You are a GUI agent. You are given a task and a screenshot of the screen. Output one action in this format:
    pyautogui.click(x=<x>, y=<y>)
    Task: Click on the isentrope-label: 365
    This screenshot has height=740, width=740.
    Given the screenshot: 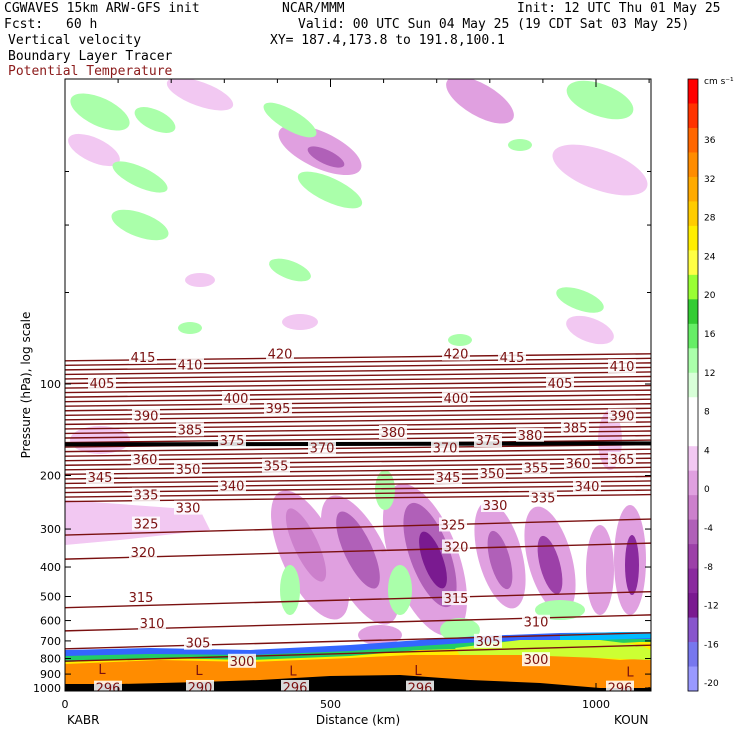 What is the action you would take?
    pyautogui.click(x=622, y=460)
    